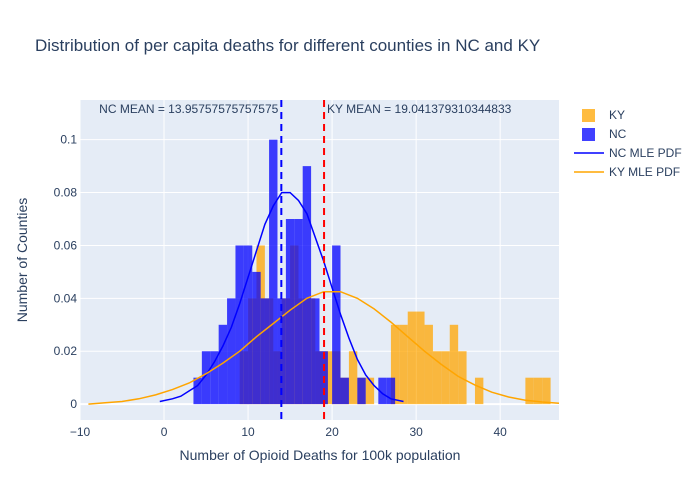 This screenshot has height=500, width=700. I want to click on mean-annotation: NC MEAN = 13.95757575757575, so click(188, 109).